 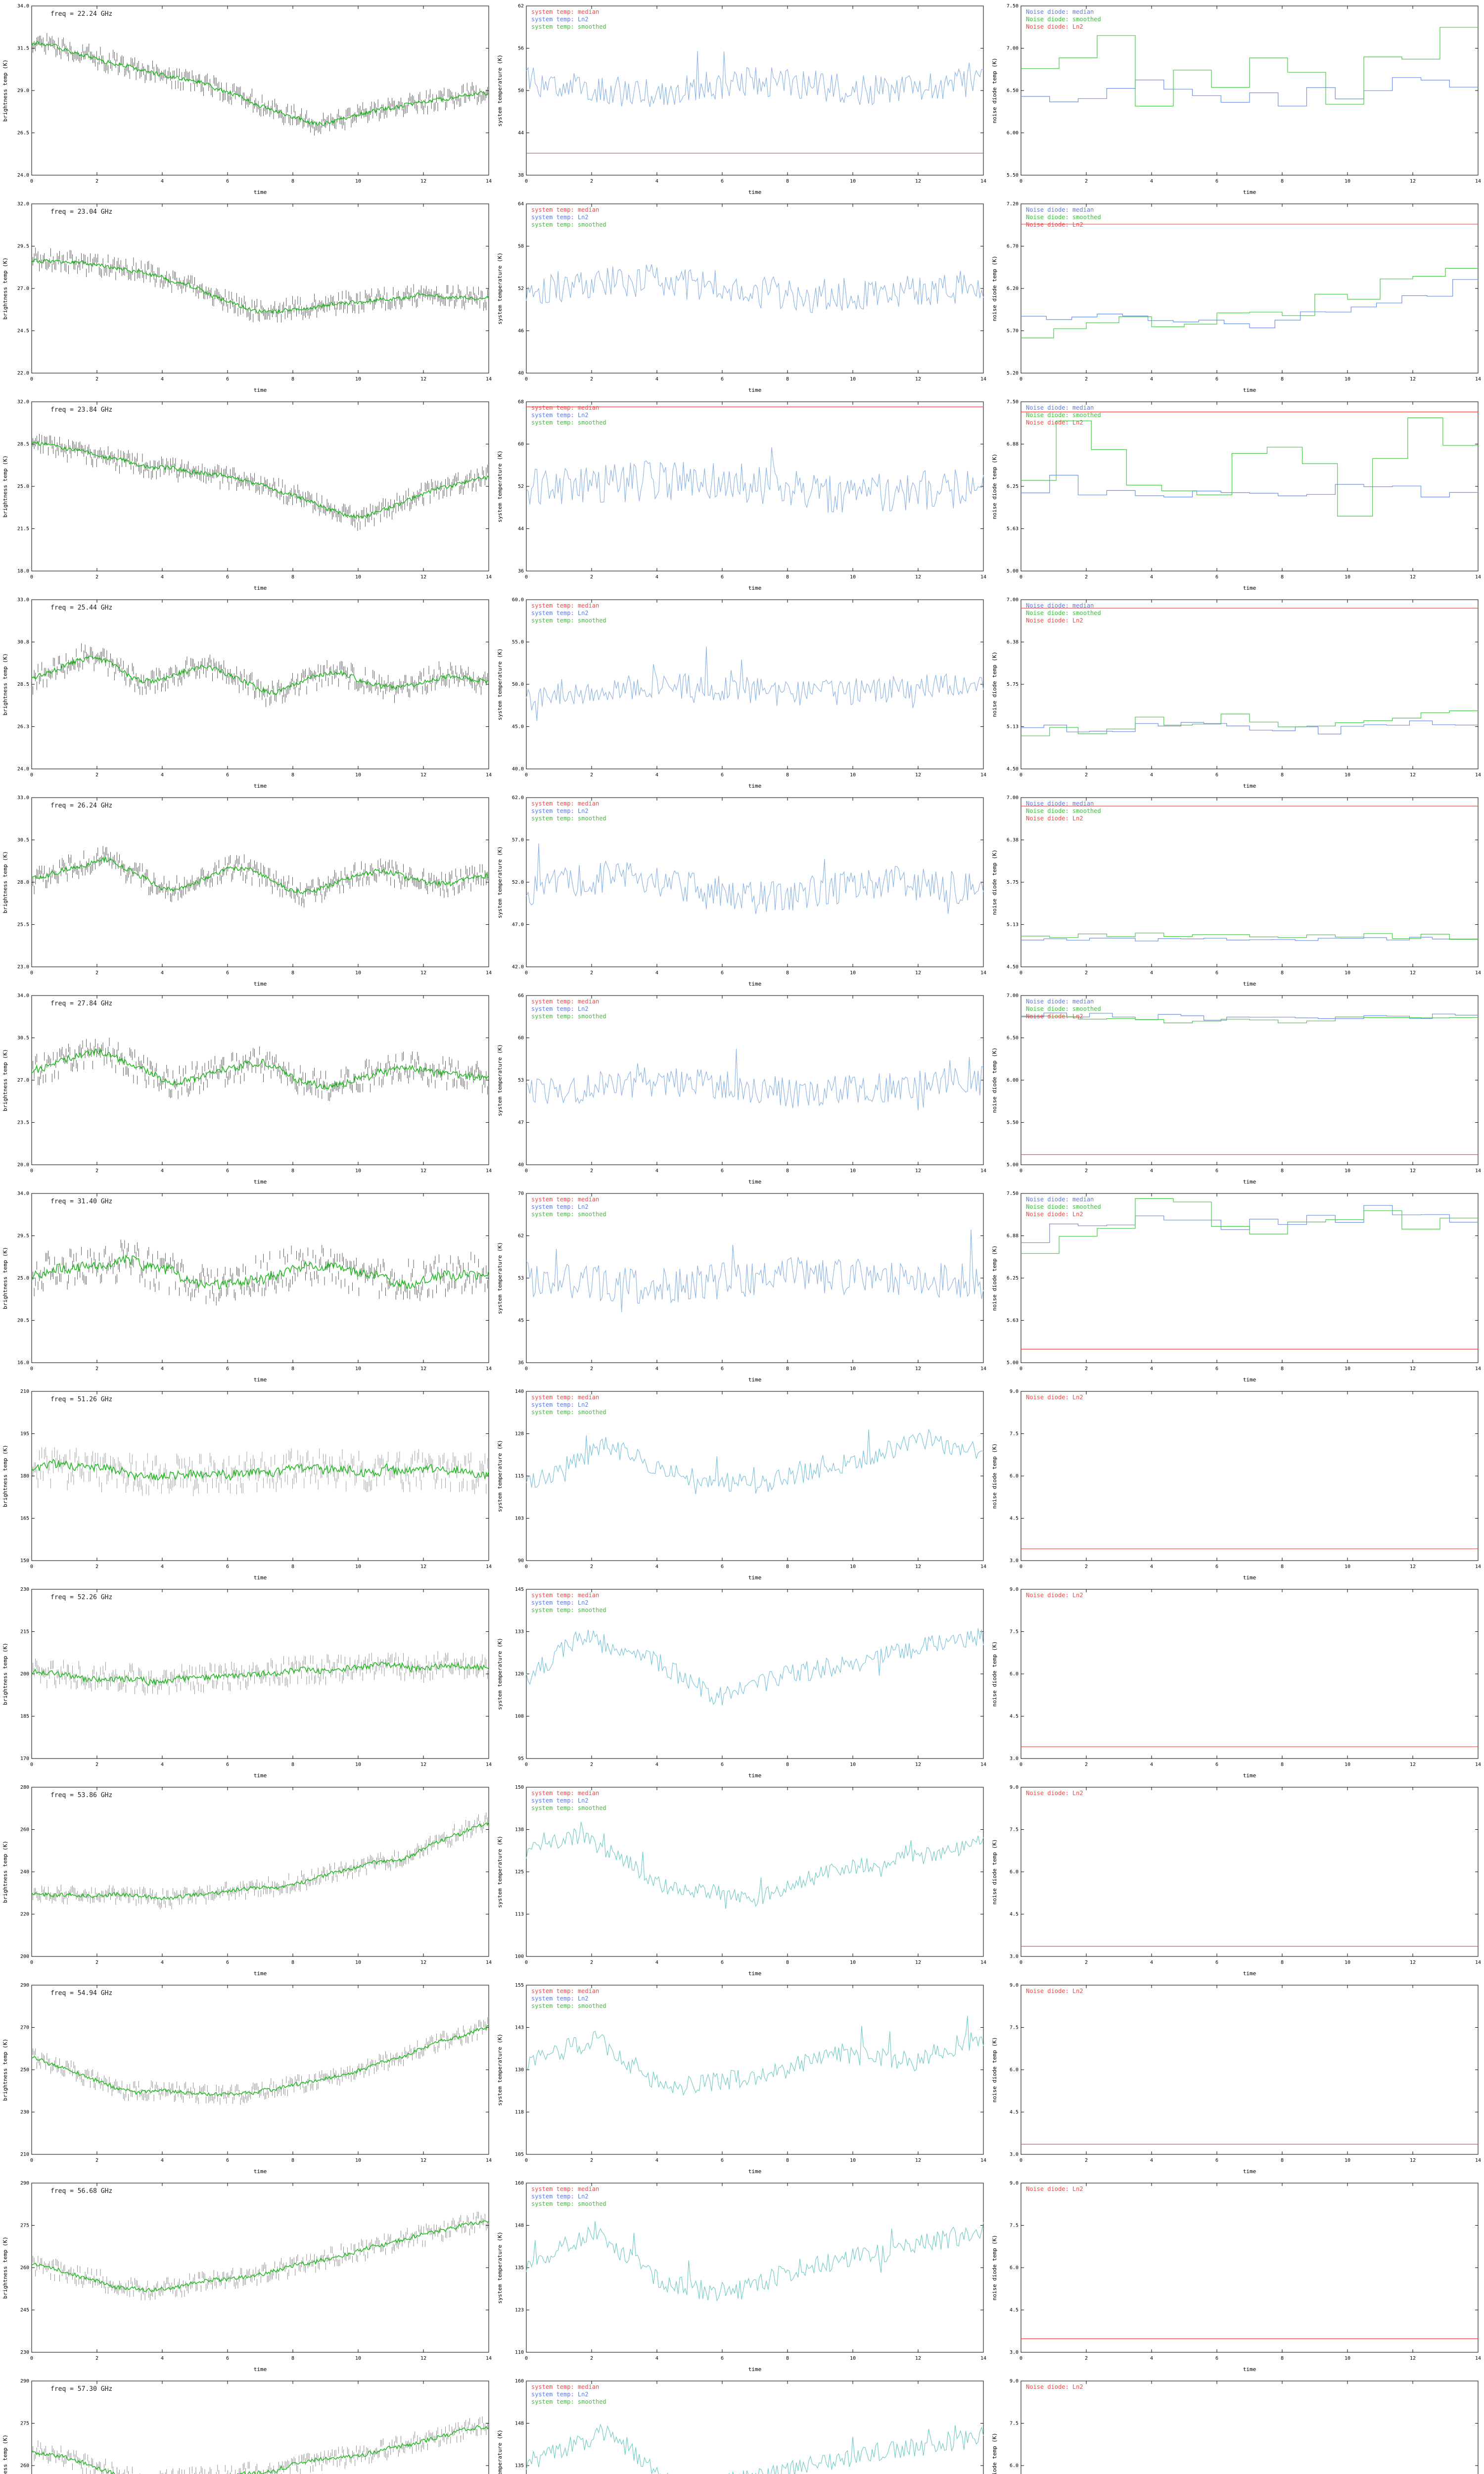 What do you see at coordinates (1014, 2113) in the screenshot?
I see `y-tick-label: 4.5` at bounding box center [1014, 2113].